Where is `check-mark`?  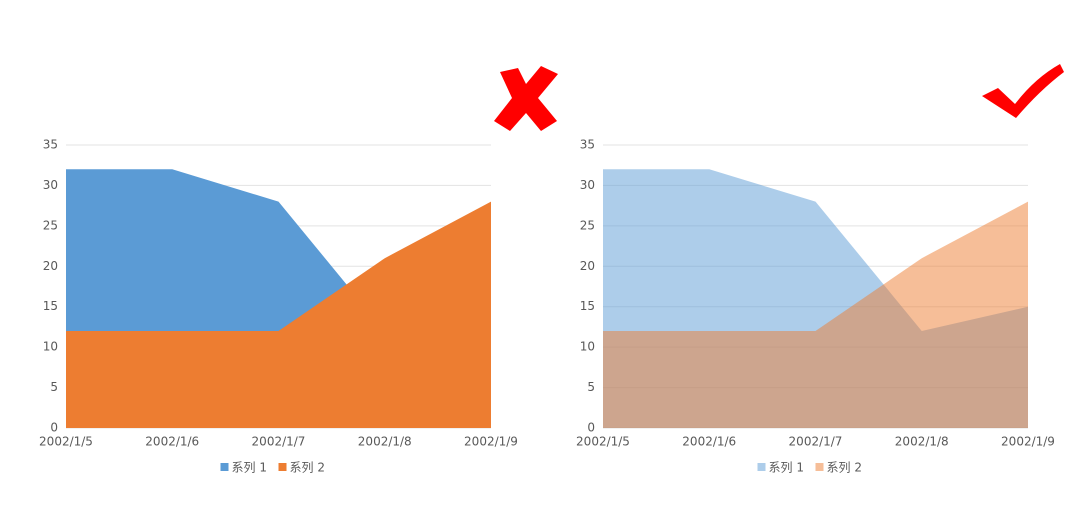
check-mark is located at coordinates (1023, 91).